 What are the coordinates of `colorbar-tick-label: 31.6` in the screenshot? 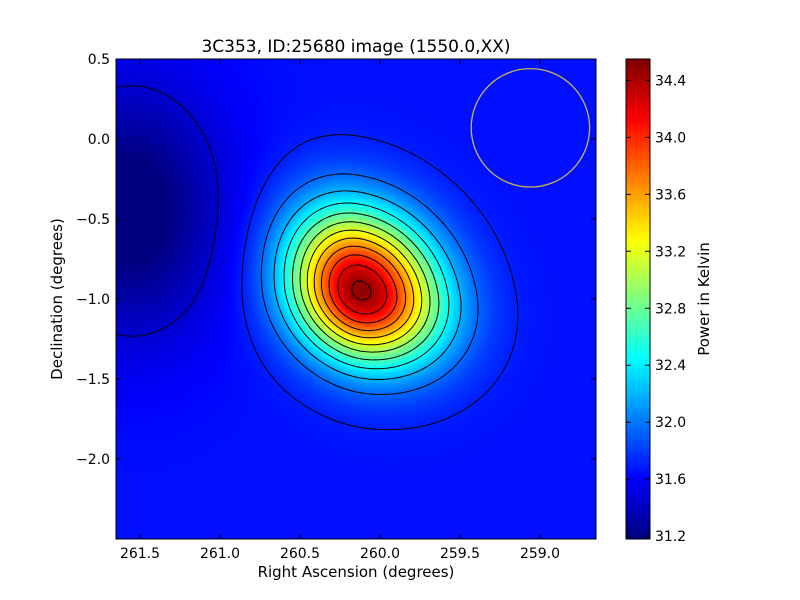 It's located at (670, 480).